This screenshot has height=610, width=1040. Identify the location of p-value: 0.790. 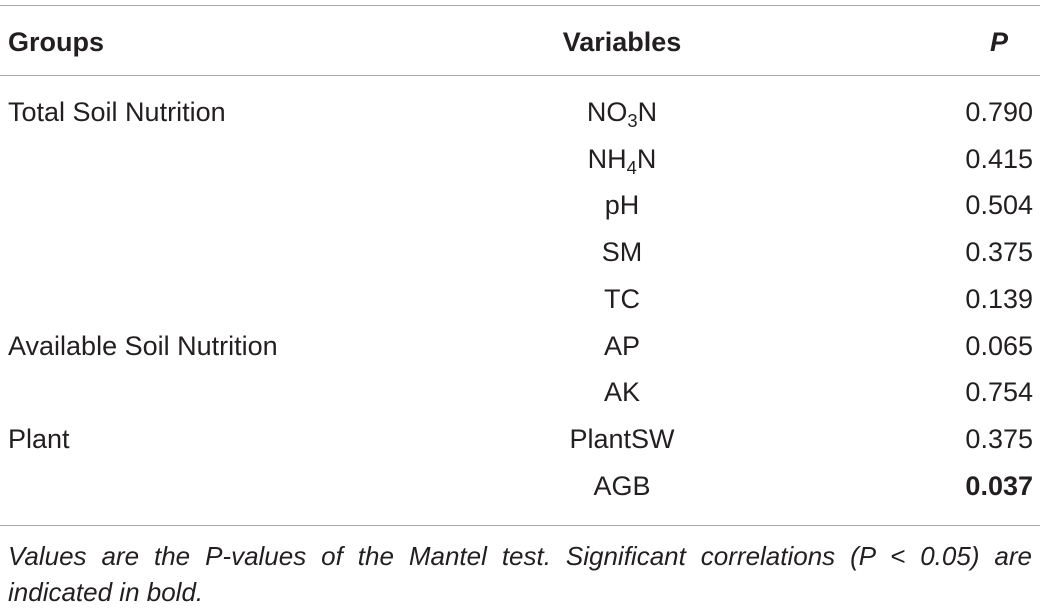
(999, 112).